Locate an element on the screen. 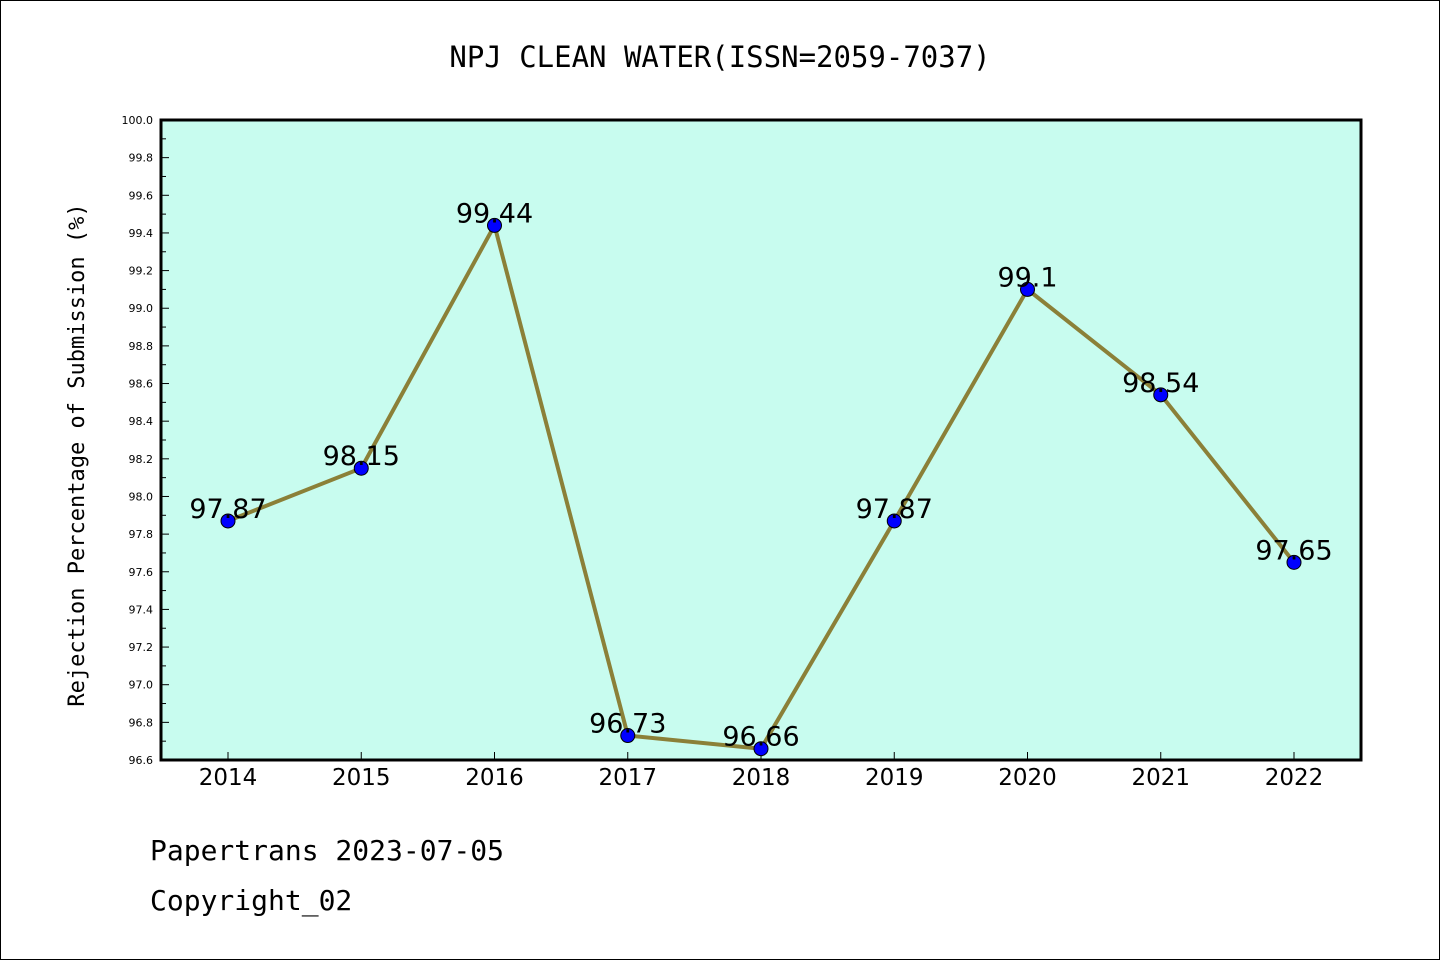  y-tick-label: 98.2 is located at coordinates (141, 459).